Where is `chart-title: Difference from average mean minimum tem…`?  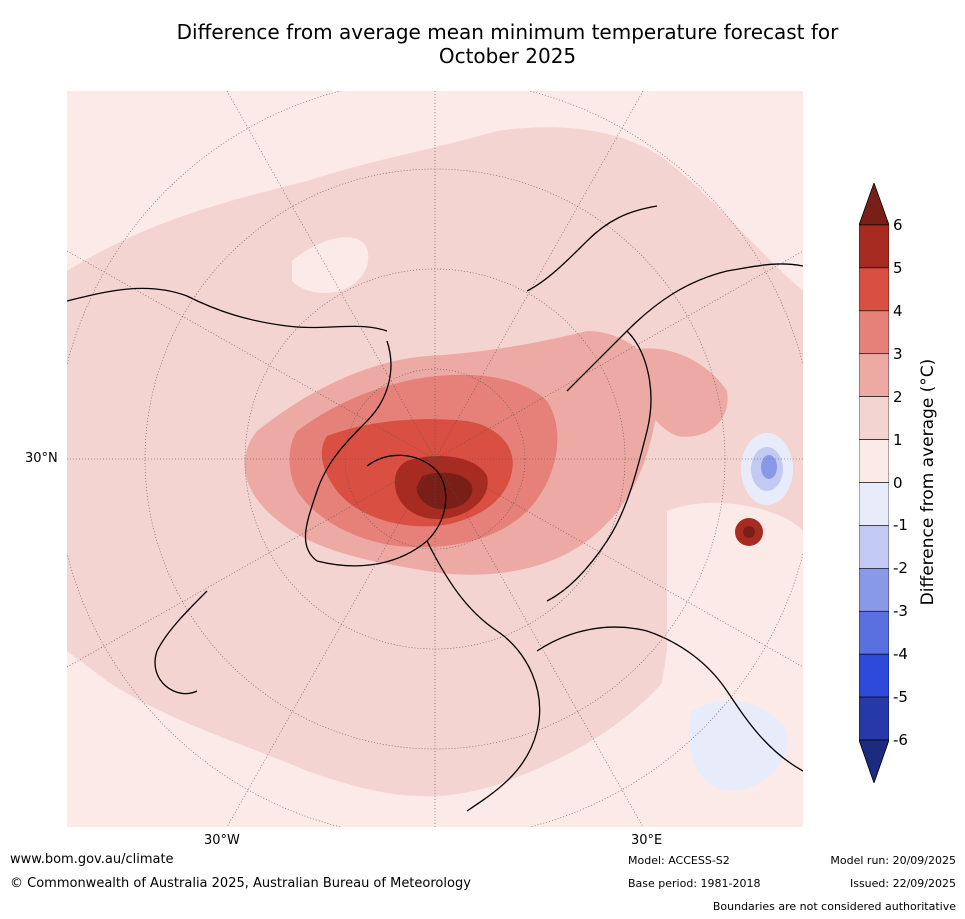 chart-title: Difference from average mean minimum tem… is located at coordinates (507, 44).